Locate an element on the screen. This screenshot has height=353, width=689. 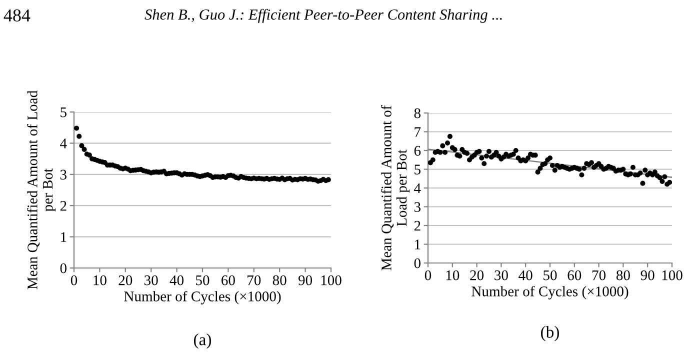
y-tick-label: 7 is located at coordinates (417, 132).